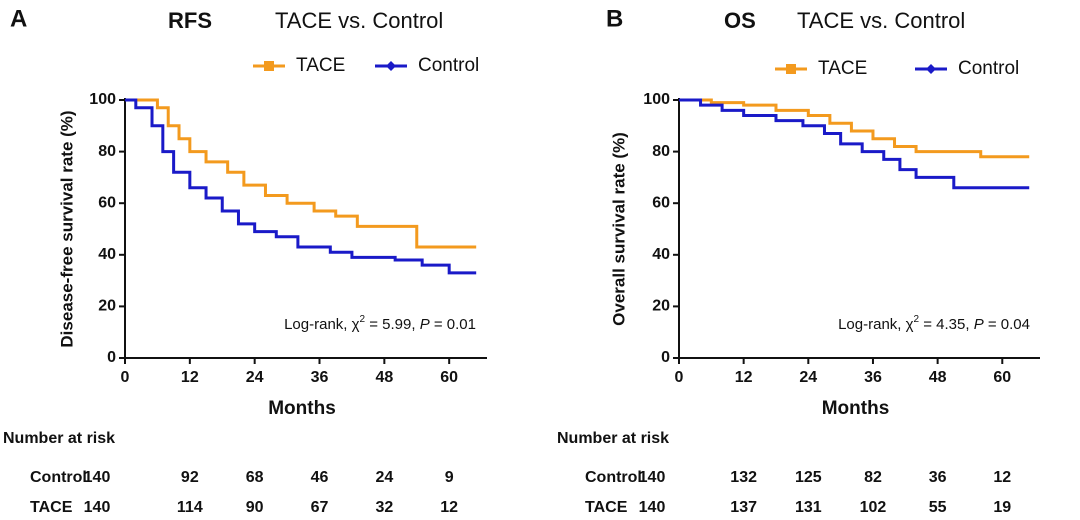 This screenshot has height=520, width=1080. What do you see at coordinates (384, 477) in the screenshot?
I see `risk-count: 24` at bounding box center [384, 477].